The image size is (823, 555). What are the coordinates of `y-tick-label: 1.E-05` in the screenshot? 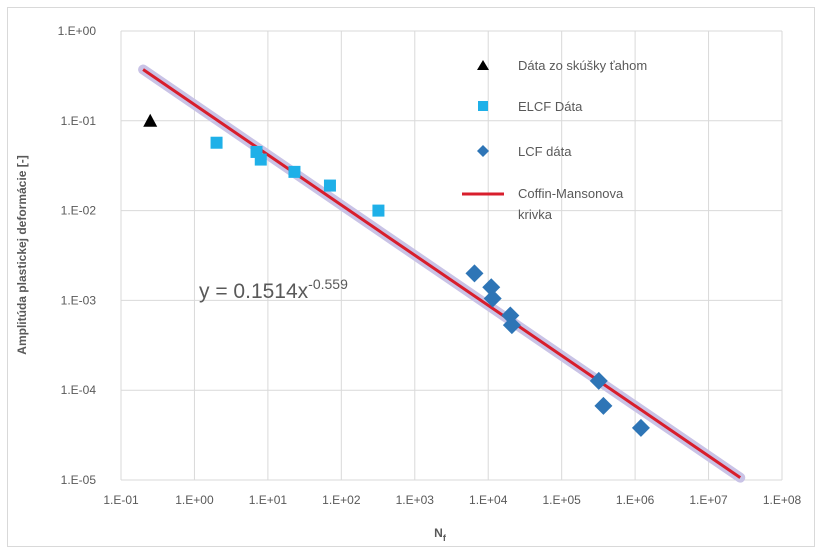 It's located at (79, 480).